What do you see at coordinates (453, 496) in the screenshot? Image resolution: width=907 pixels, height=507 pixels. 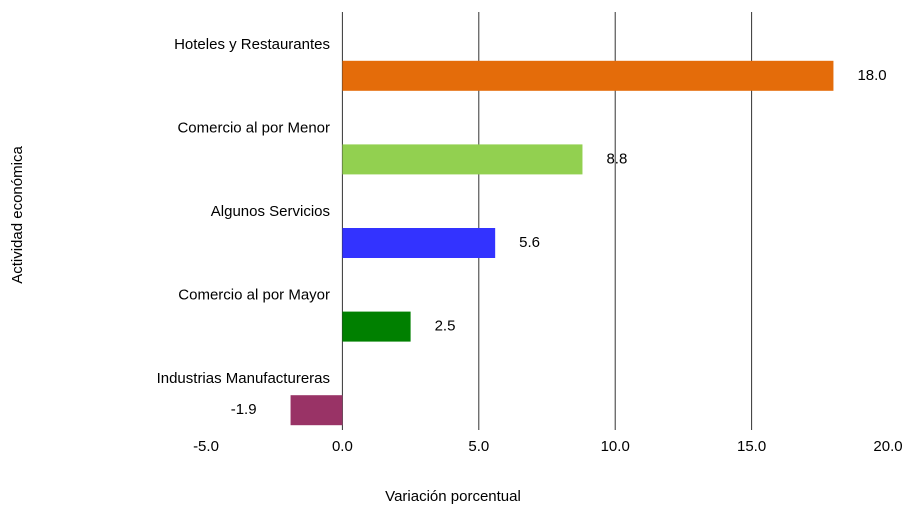 I see `x-axis-label: Variación porcentual` at bounding box center [453, 496].